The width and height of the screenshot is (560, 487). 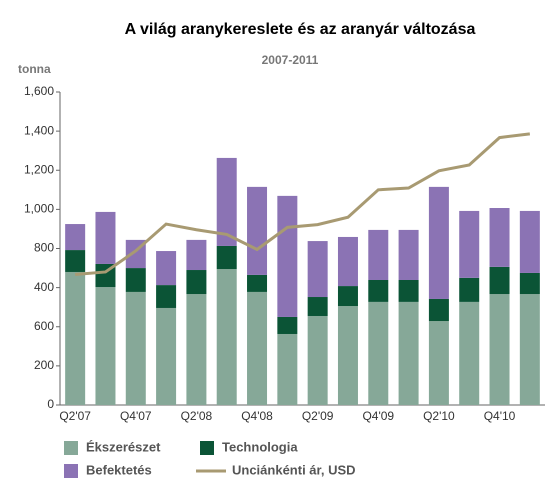 I want to click on y-tick-label: 800, so click(x=44, y=248).